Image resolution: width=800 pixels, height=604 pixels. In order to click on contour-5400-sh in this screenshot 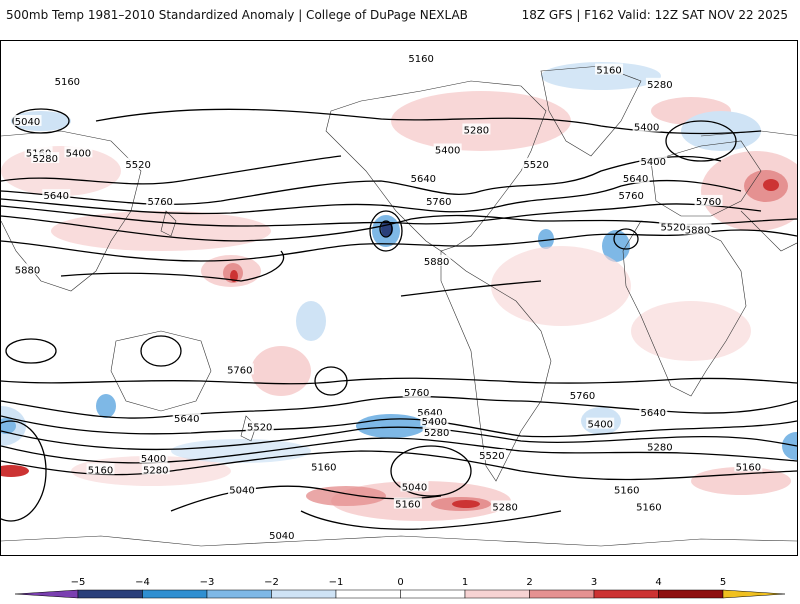, I will do `click(399, 438)`.